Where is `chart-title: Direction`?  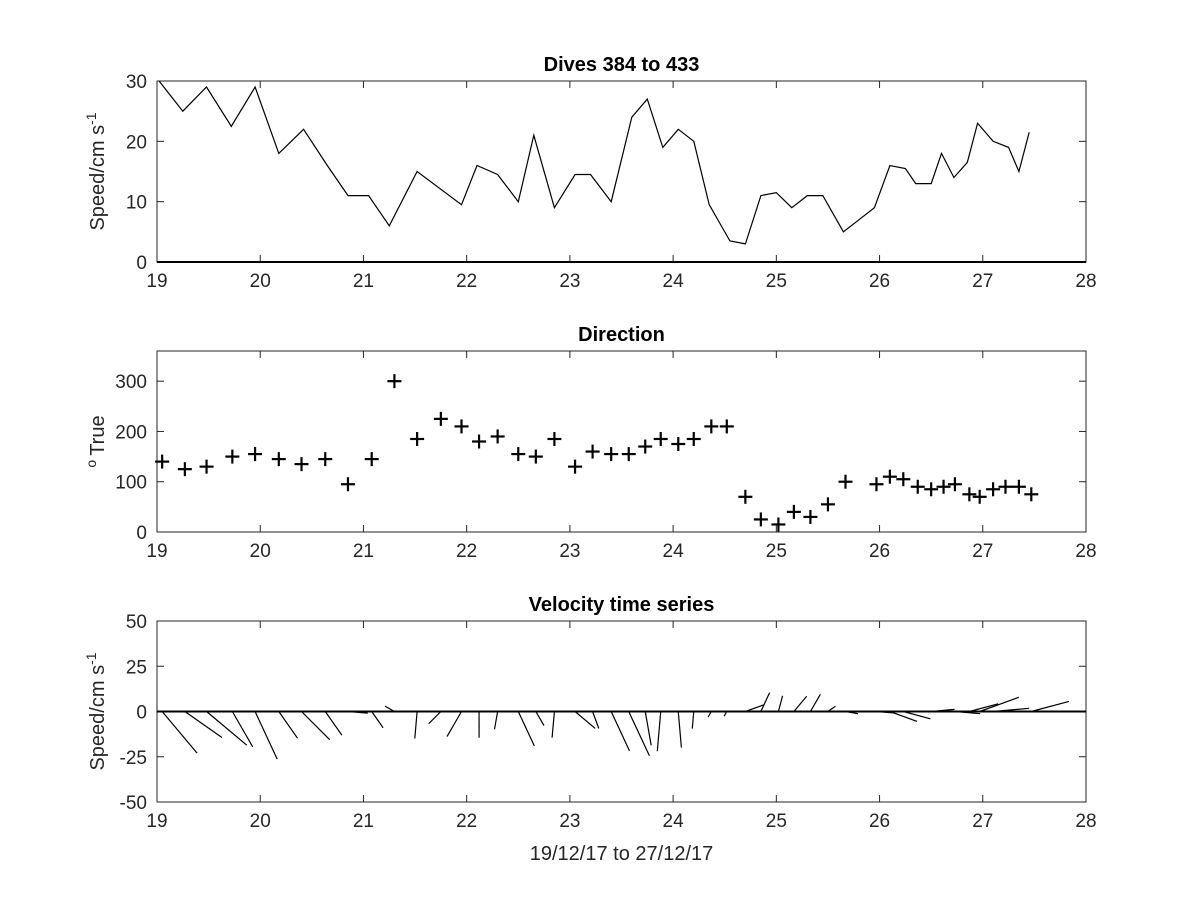
chart-title: Direction is located at coordinates (621, 335).